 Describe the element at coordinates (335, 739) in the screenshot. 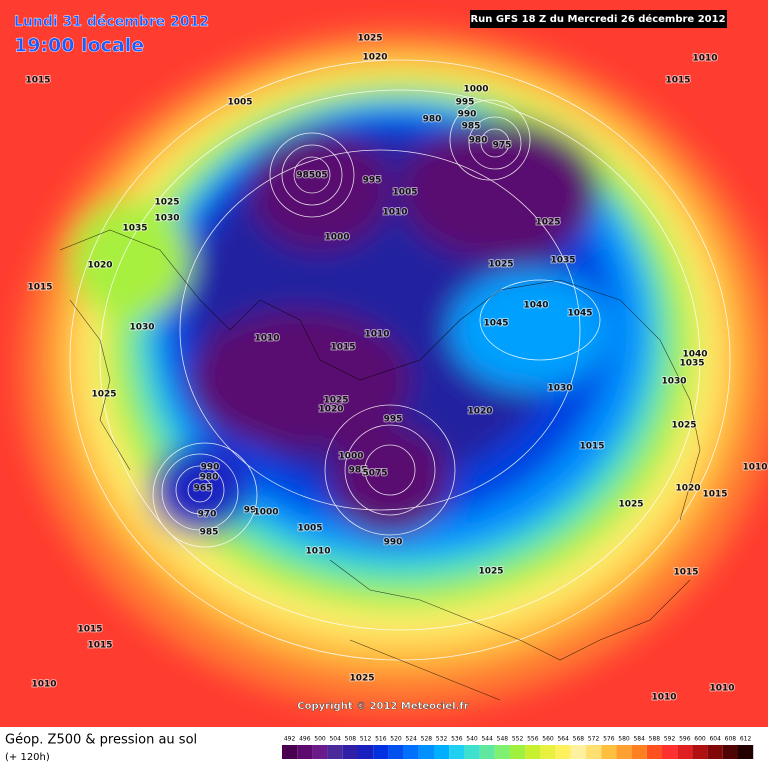

I see `colorbar-label: 504` at that location.